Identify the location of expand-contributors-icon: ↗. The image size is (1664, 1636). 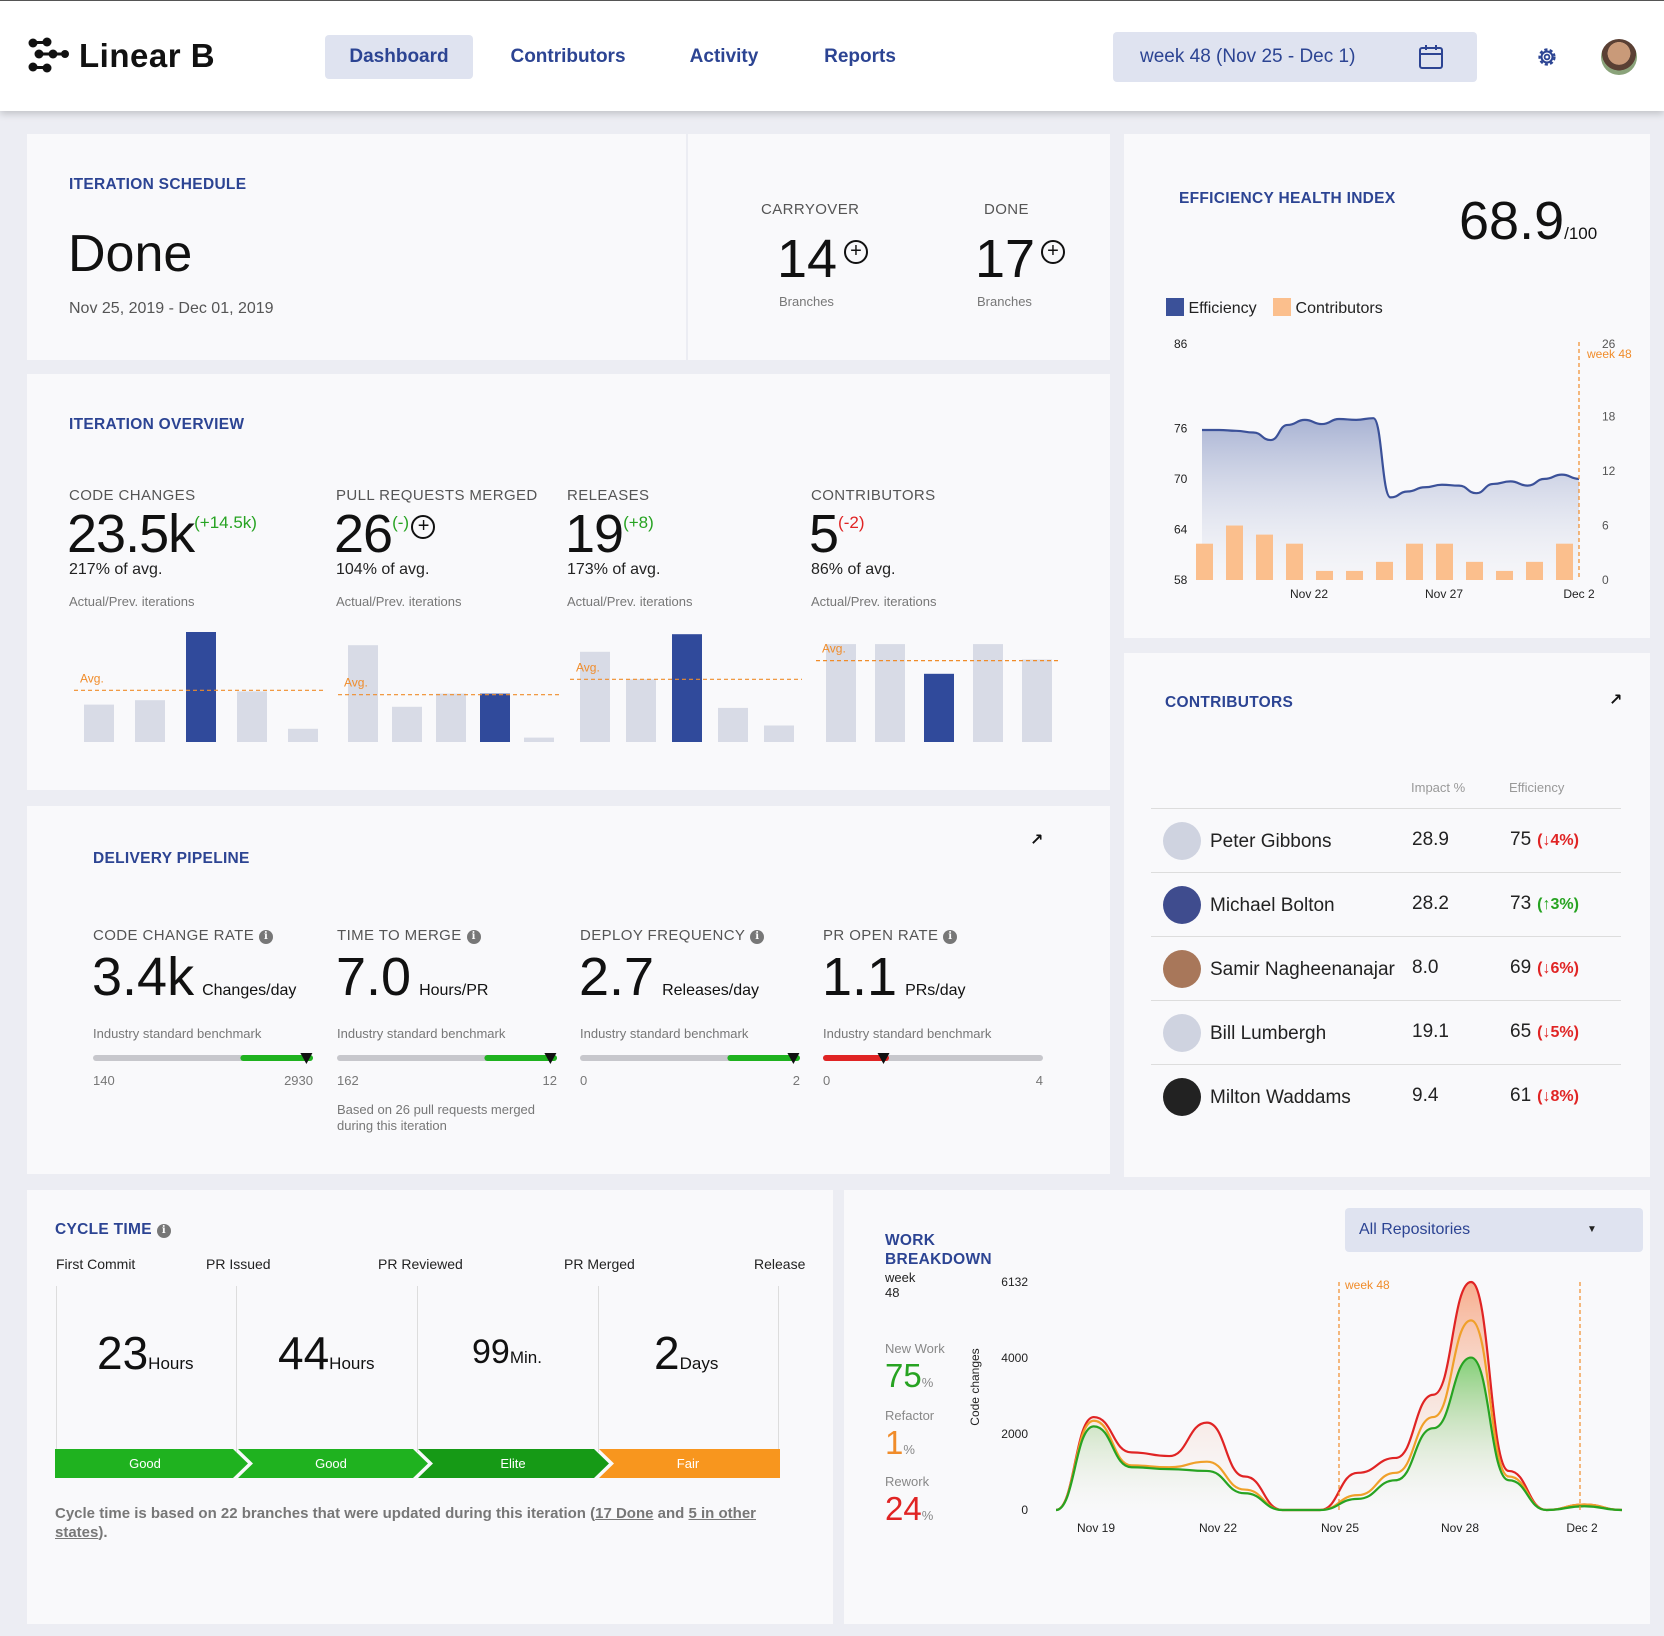
(1616, 700).